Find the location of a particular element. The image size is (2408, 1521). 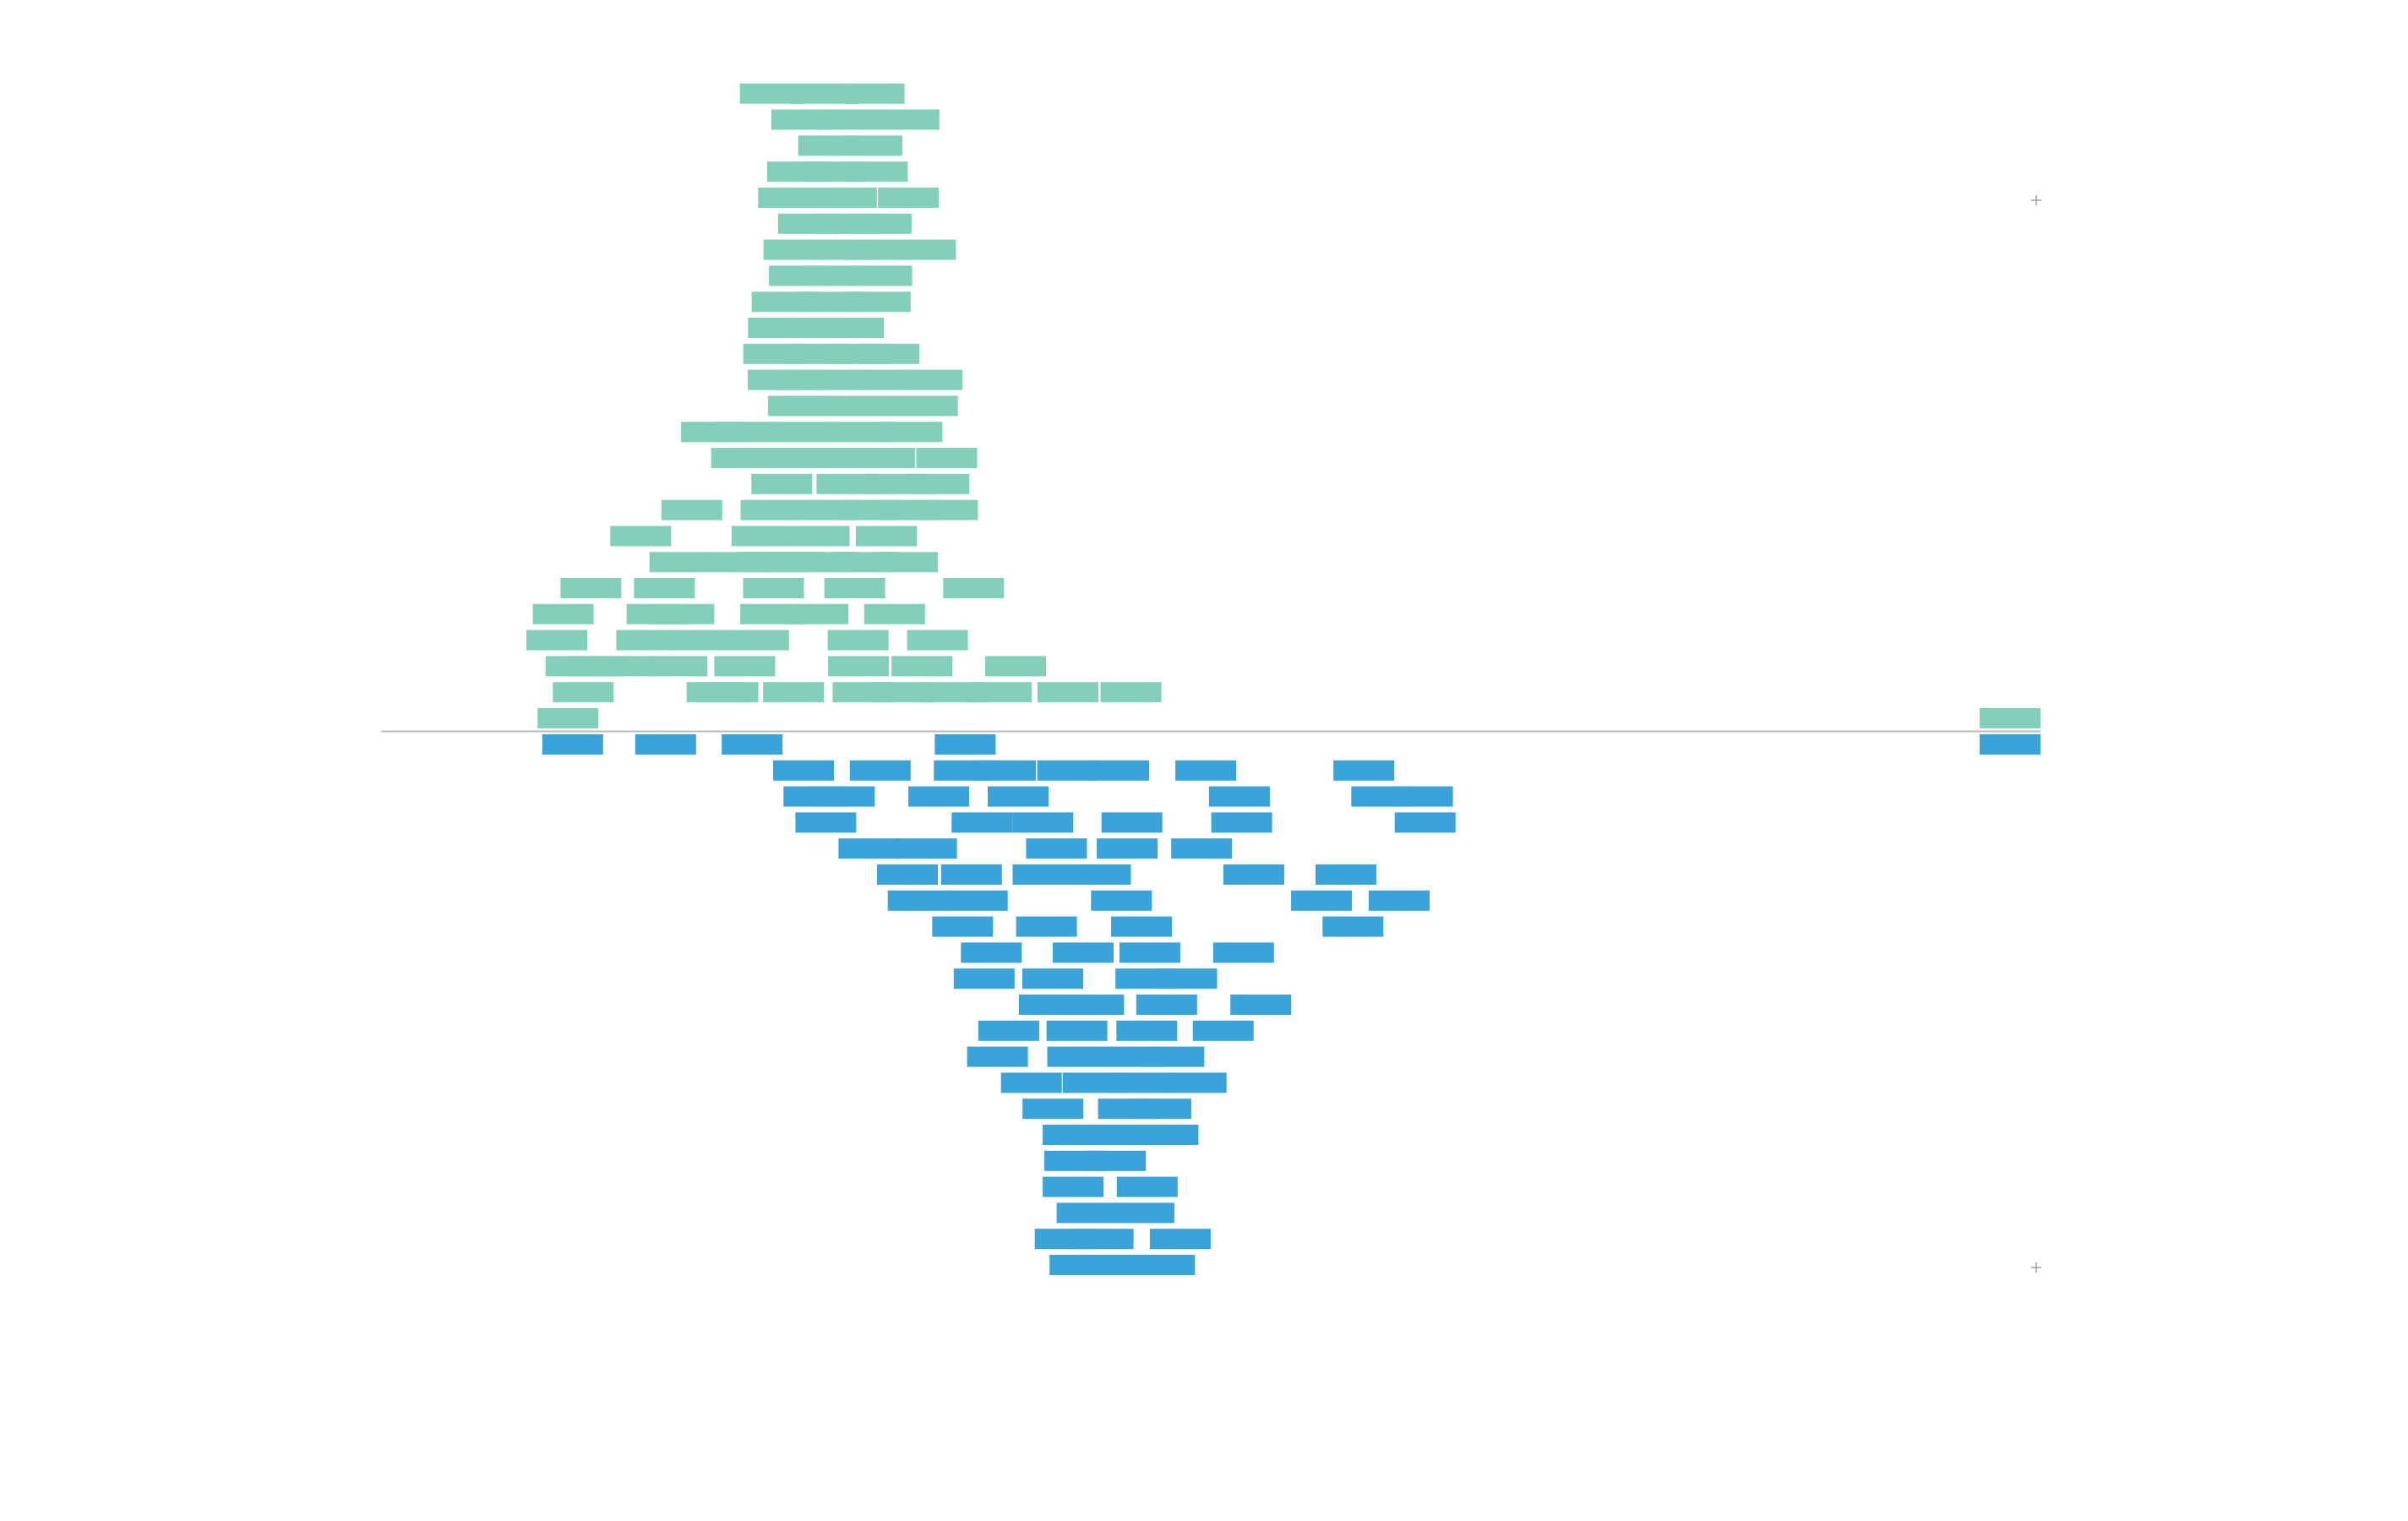

corner-crosshair-top is located at coordinates (2036, 200).